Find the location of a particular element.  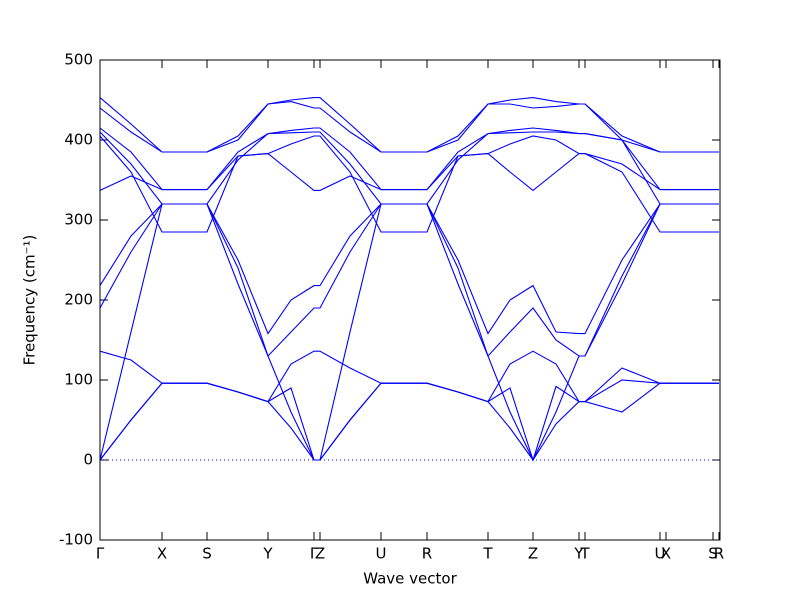

y-tick-label: 0 is located at coordinates (88, 460).